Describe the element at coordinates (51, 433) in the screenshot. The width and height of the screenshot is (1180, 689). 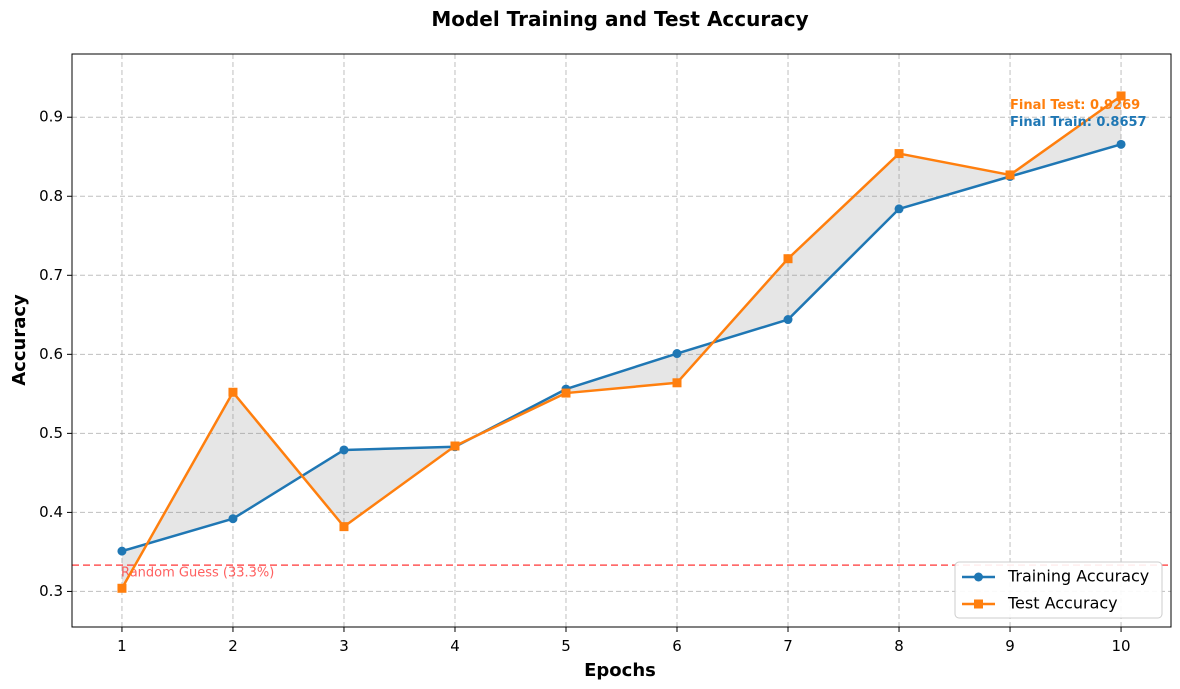
I see `y-tick-label: 0.5` at that location.